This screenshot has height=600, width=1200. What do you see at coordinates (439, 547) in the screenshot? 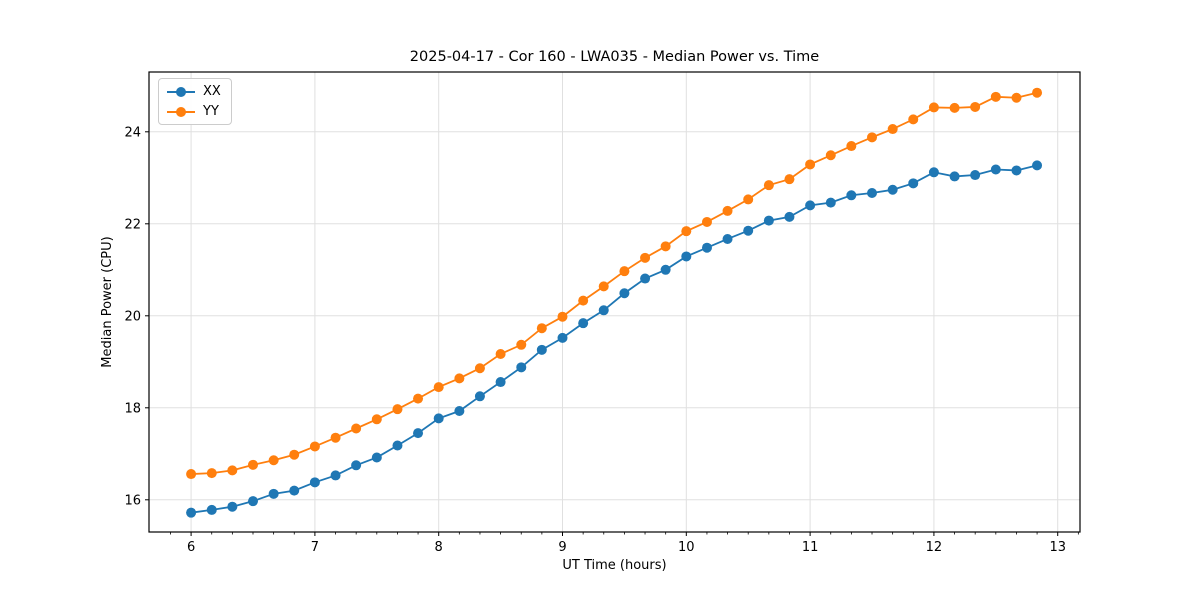
I see `x-tick-label: 8` at bounding box center [439, 547].